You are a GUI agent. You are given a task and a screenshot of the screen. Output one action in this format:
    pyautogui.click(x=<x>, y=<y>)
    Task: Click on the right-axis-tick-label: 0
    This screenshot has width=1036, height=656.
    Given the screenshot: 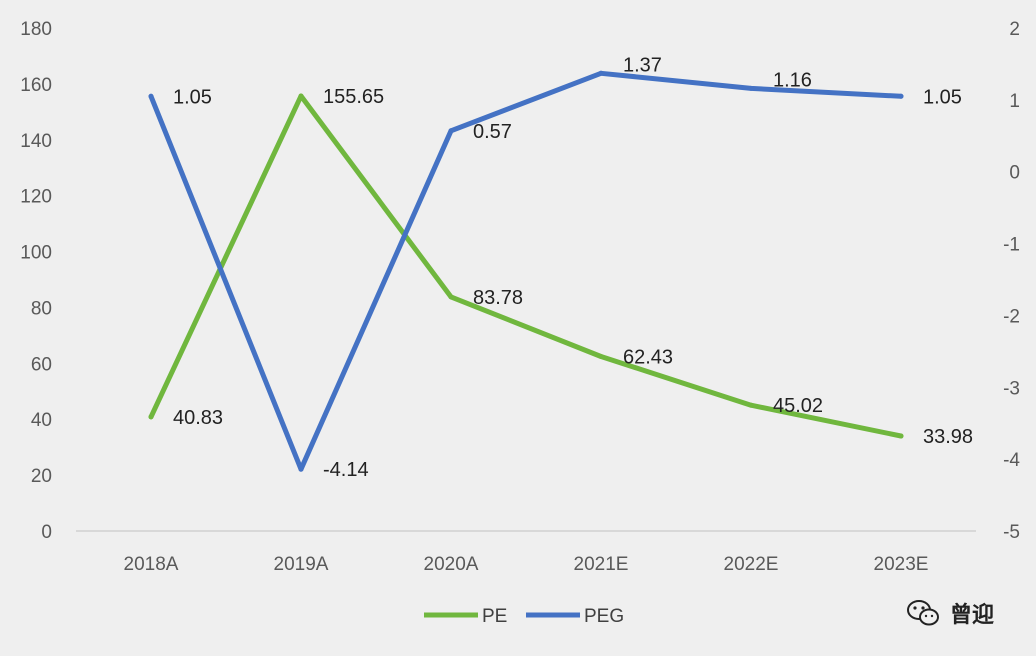 What is the action you would take?
    pyautogui.click(x=1014, y=173)
    